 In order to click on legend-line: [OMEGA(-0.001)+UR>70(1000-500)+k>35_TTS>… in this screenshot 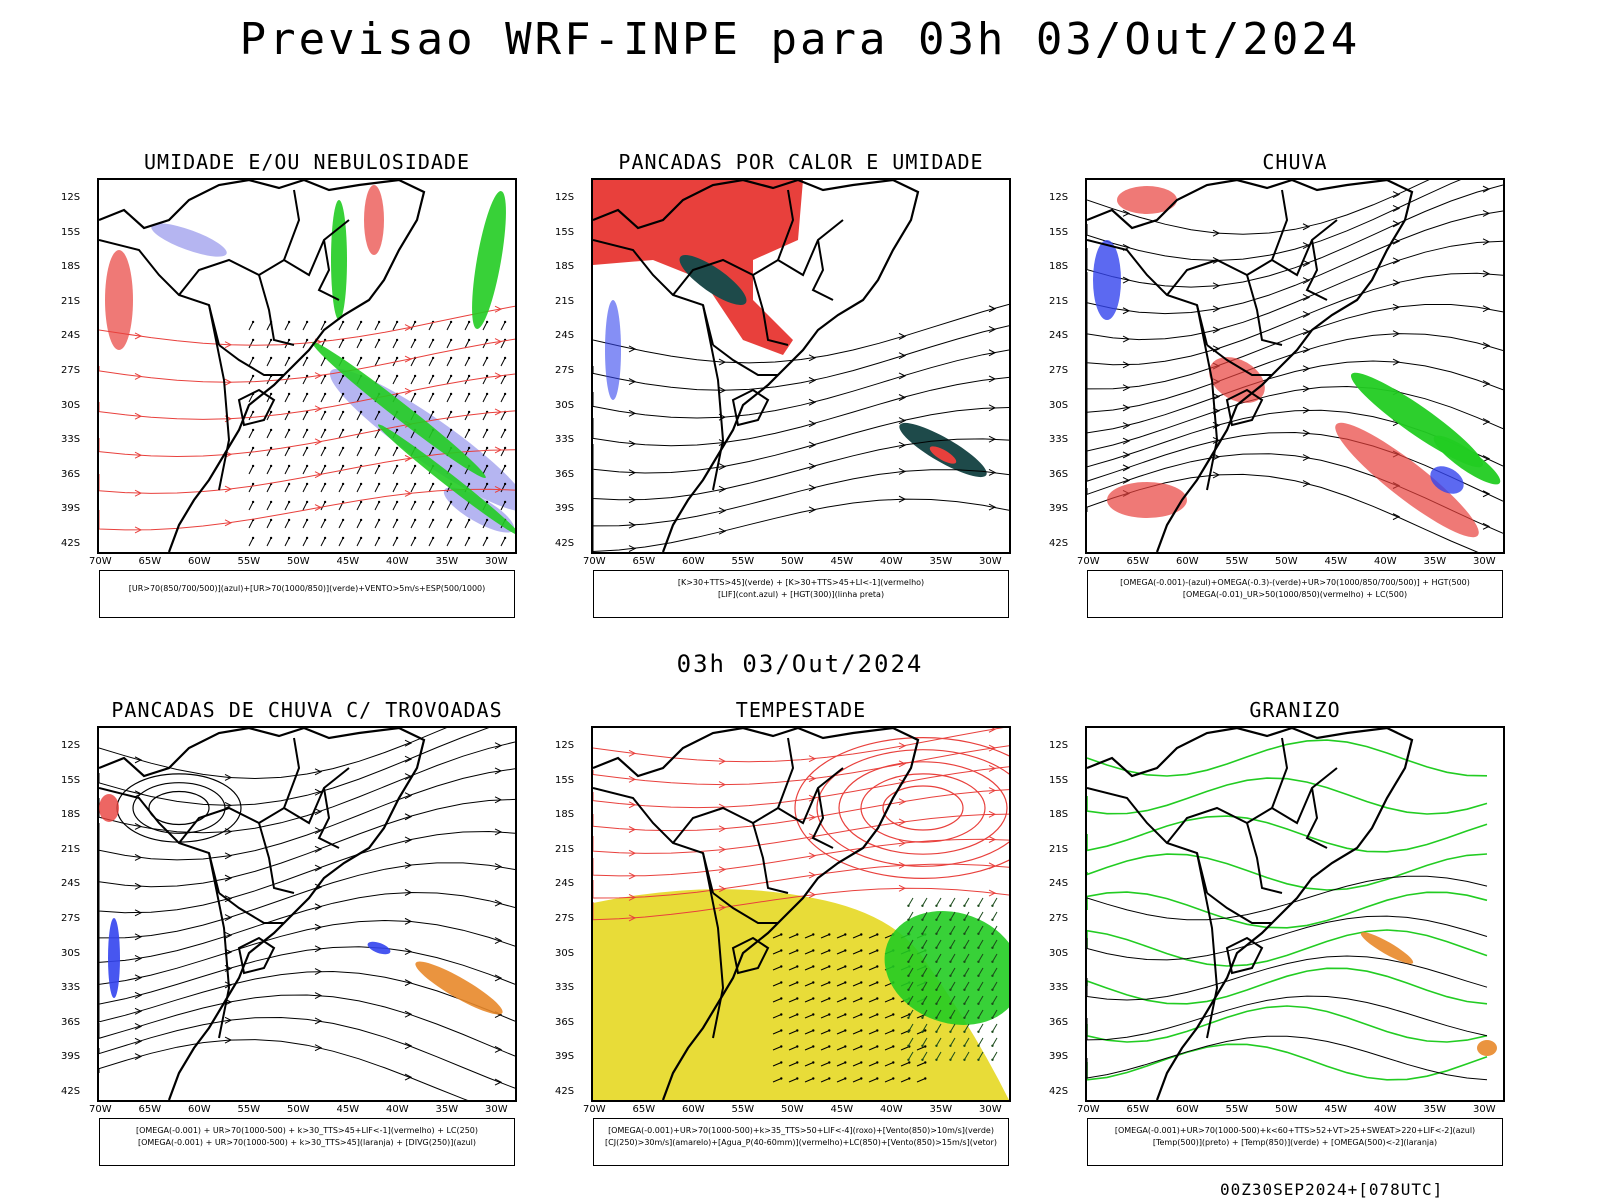, I will do `click(801, 1130)`.